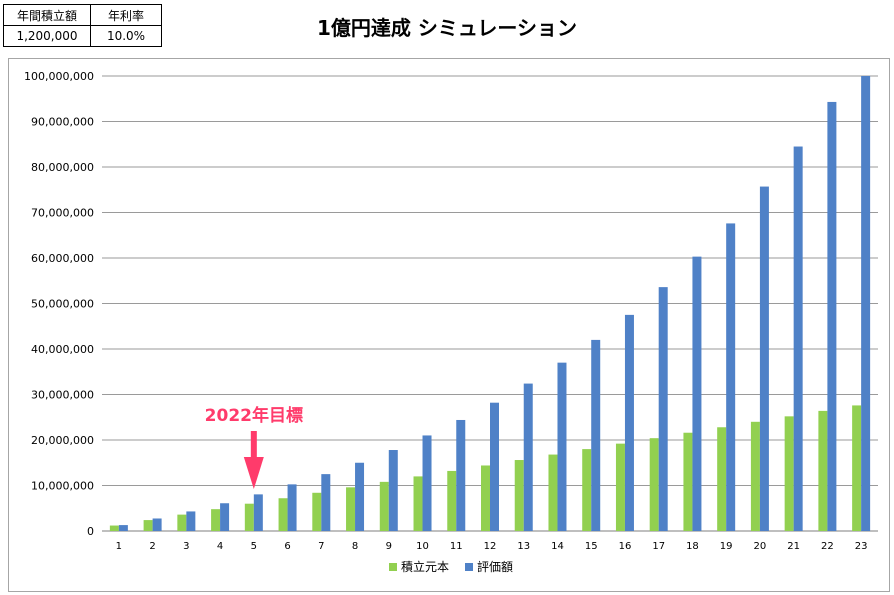  What do you see at coordinates (692, 546) in the screenshot?
I see `x-tick-label: 18` at bounding box center [692, 546].